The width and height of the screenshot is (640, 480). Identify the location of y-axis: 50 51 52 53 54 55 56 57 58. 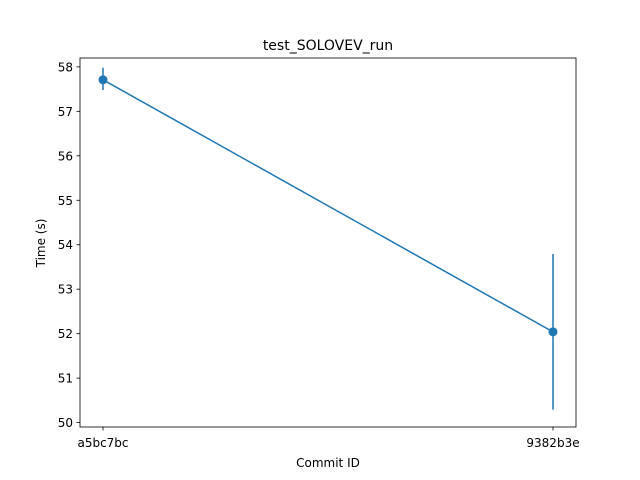
(69, 245).